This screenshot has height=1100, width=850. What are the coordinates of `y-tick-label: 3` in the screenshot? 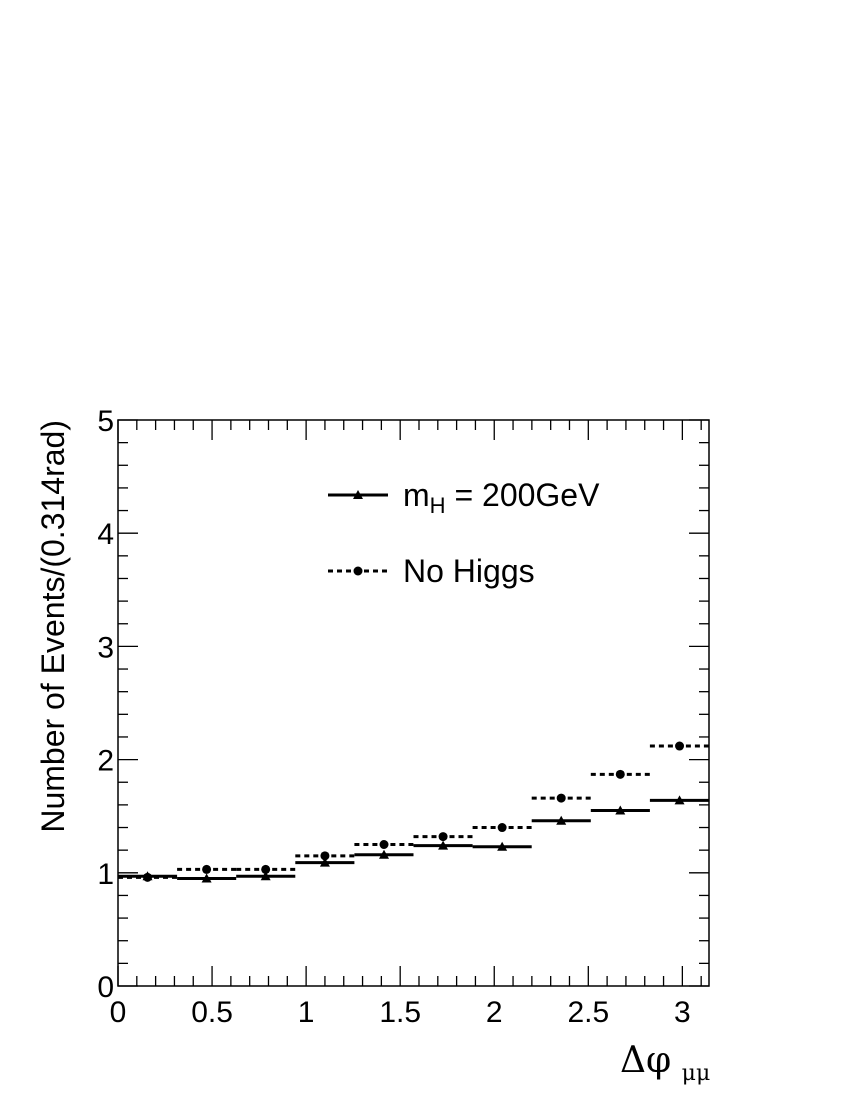 It's located at (105, 647).